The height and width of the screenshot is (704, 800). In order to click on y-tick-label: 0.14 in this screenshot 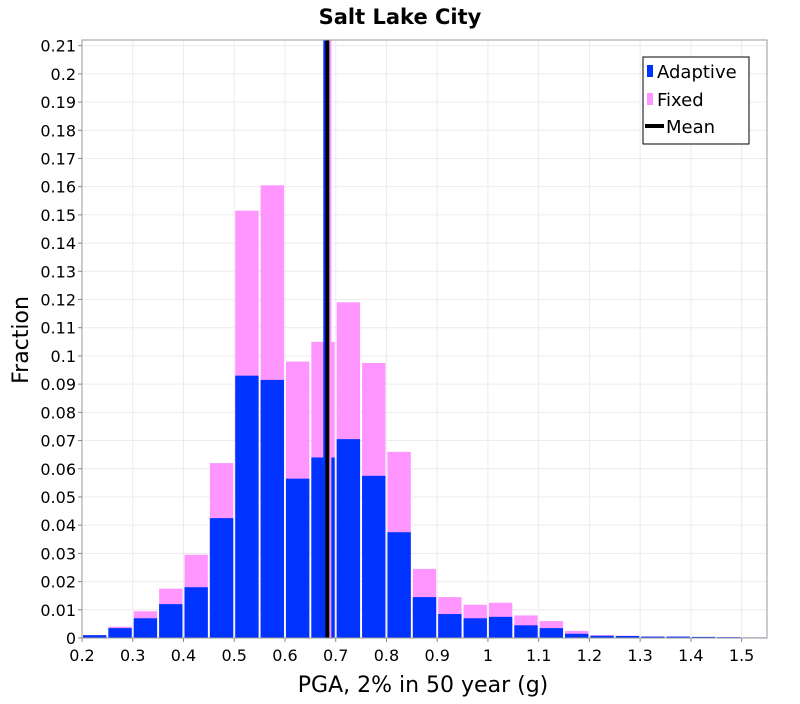, I will do `click(58, 243)`.